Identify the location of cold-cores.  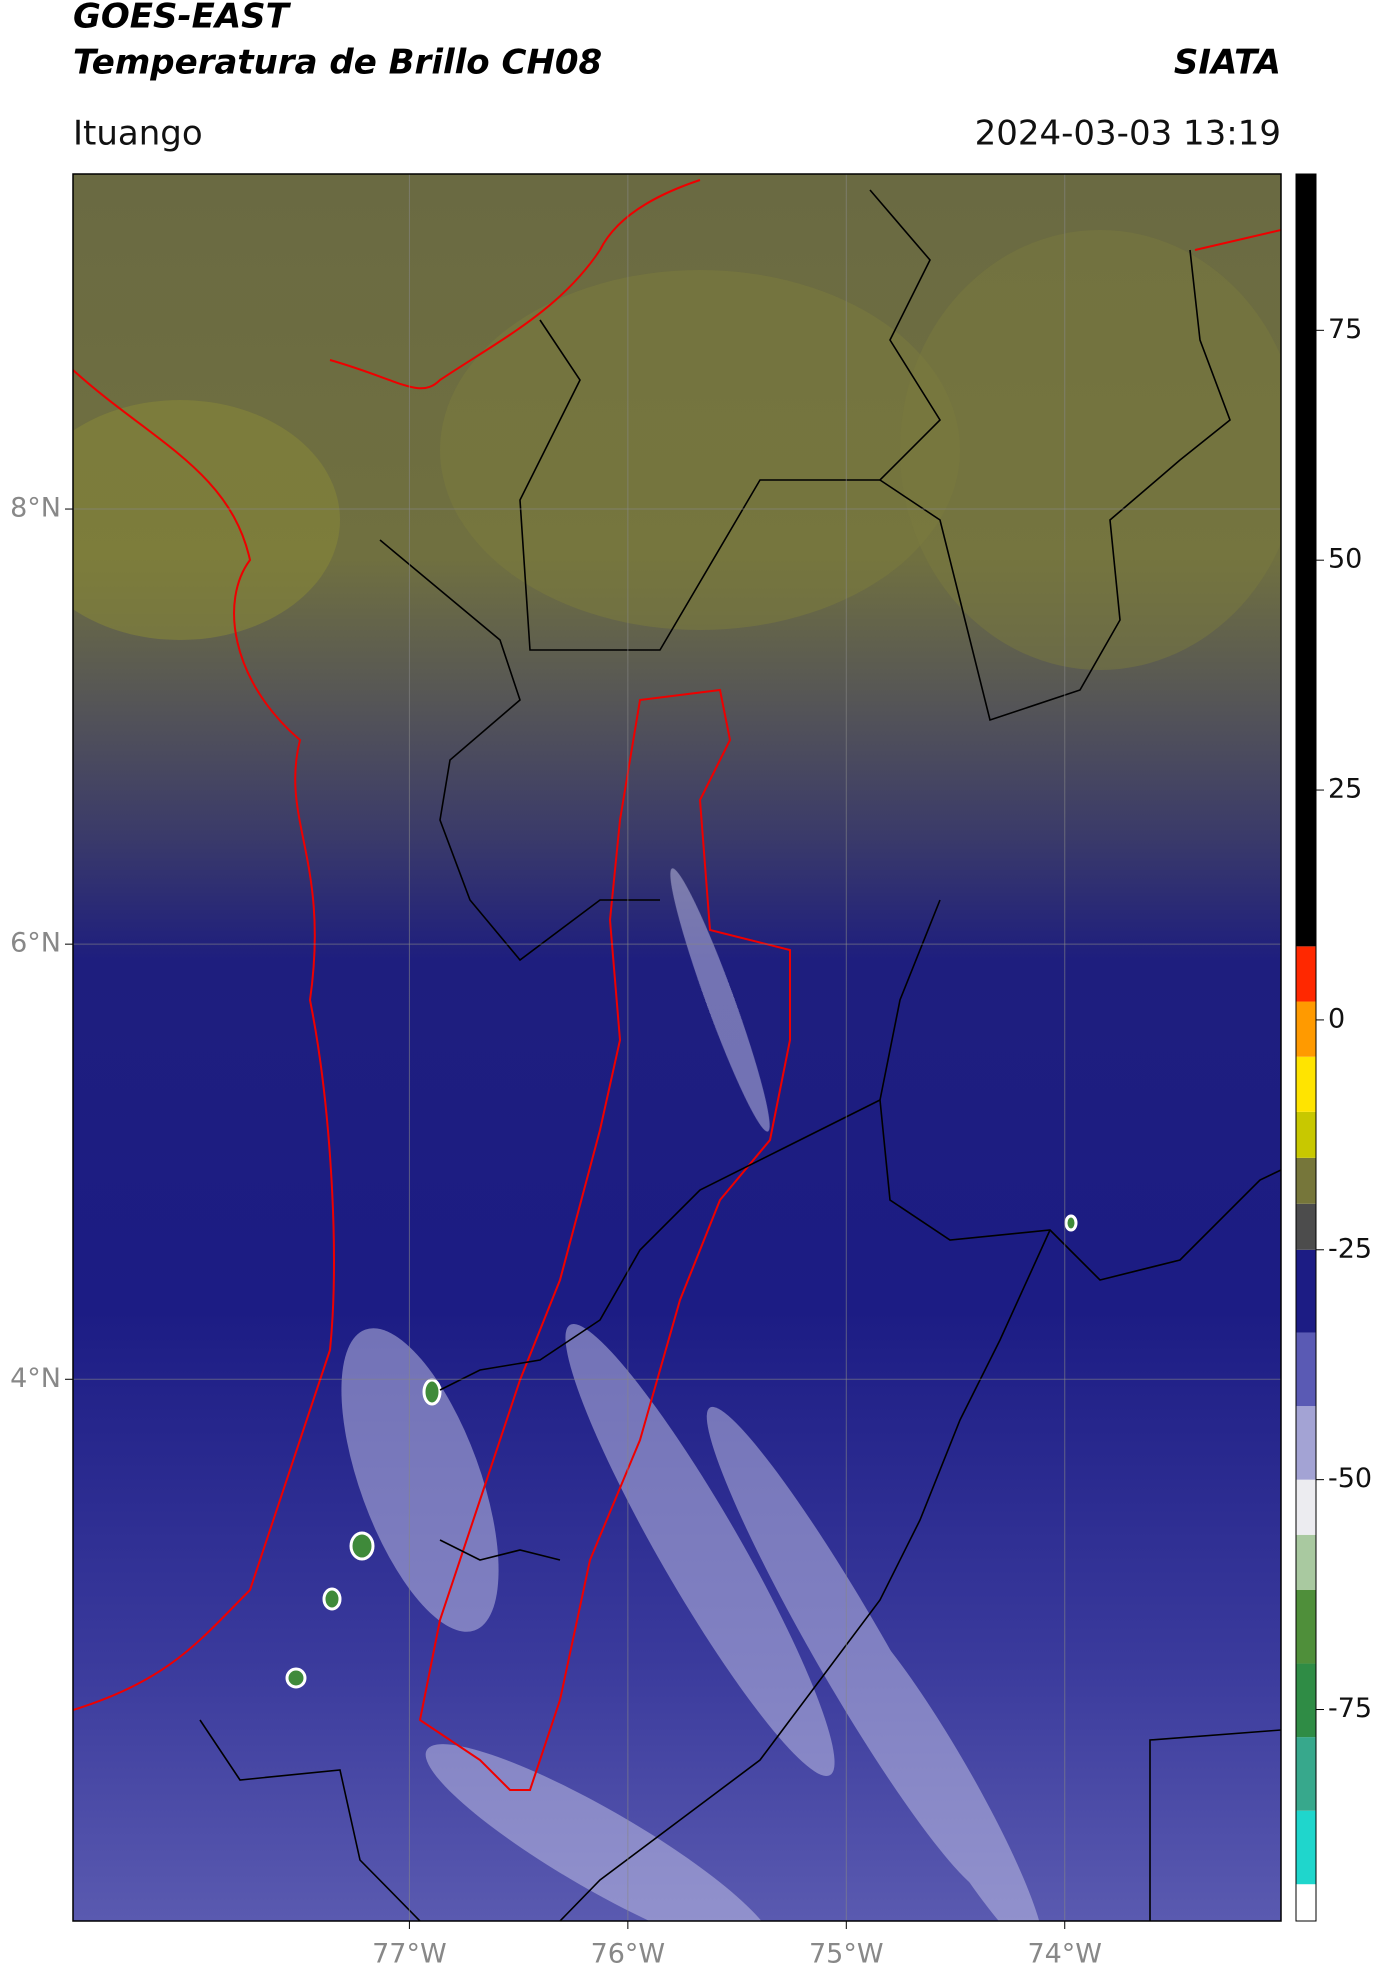
(681, 1451).